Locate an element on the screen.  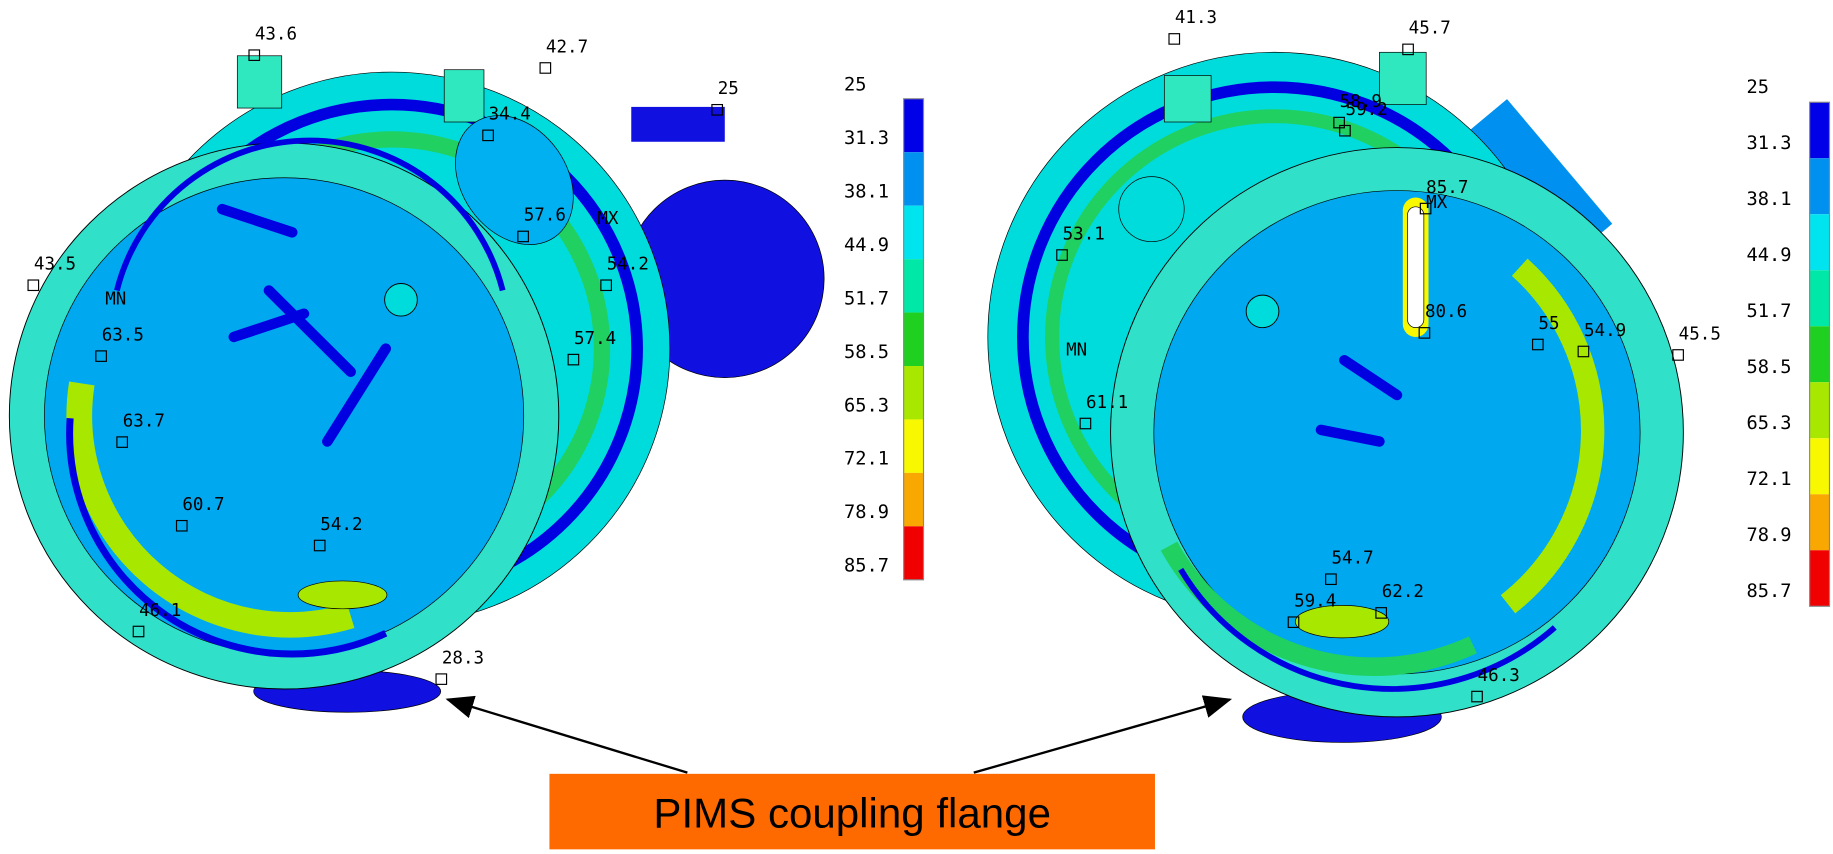
callout-box is located at coordinates (852, 811).